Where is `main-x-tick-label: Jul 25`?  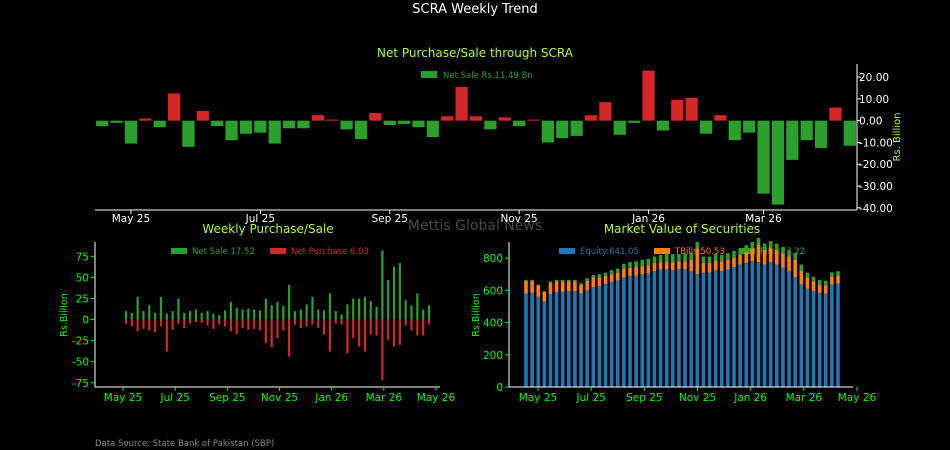
main-x-tick-label: Jul 25 is located at coordinates (260, 219).